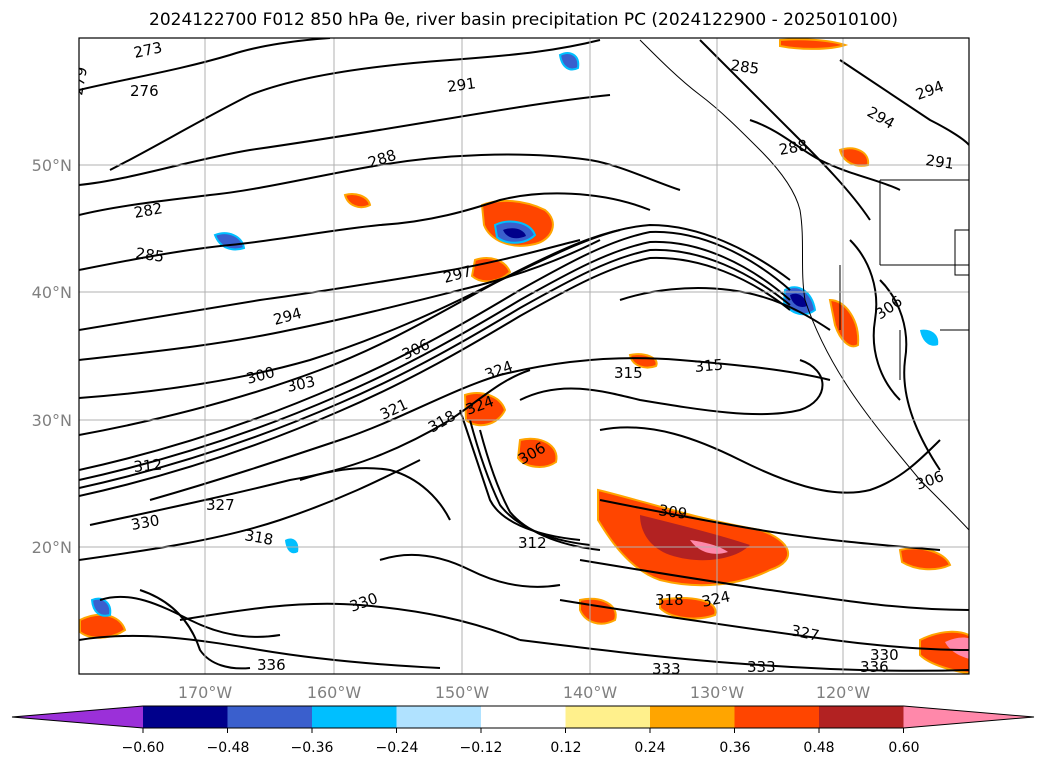 The image size is (1047, 767). I want to click on lat-label-30n: 30°N, so click(52, 420).